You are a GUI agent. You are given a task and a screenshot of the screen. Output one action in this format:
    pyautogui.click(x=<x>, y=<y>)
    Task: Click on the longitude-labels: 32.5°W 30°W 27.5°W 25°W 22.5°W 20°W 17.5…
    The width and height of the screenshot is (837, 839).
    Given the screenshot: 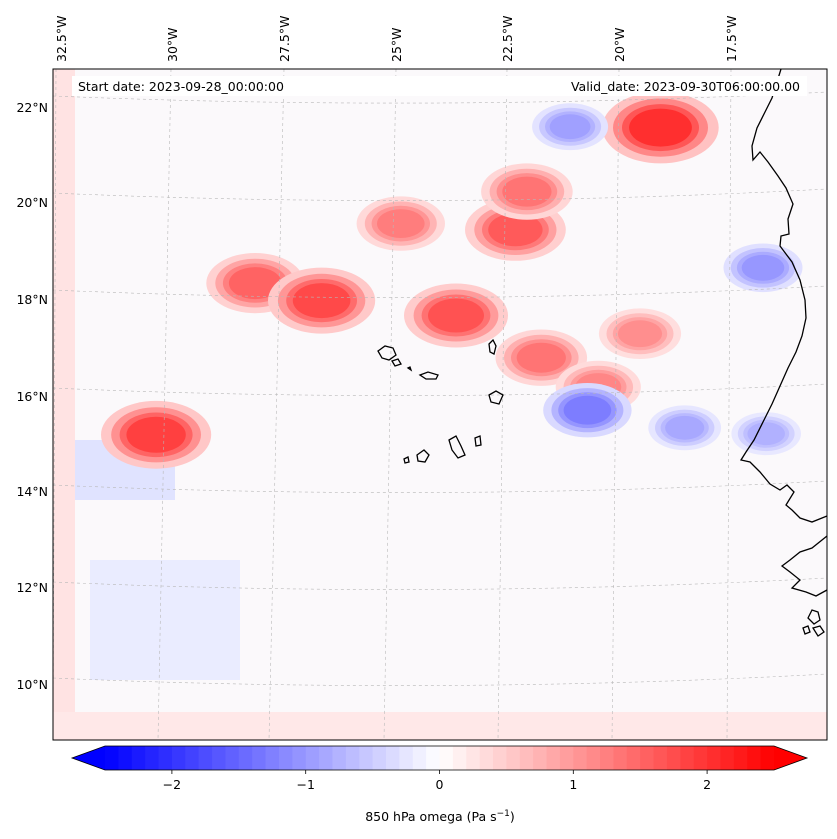 What is the action you would take?
    pyautogui.click(x=396, y=39)
    